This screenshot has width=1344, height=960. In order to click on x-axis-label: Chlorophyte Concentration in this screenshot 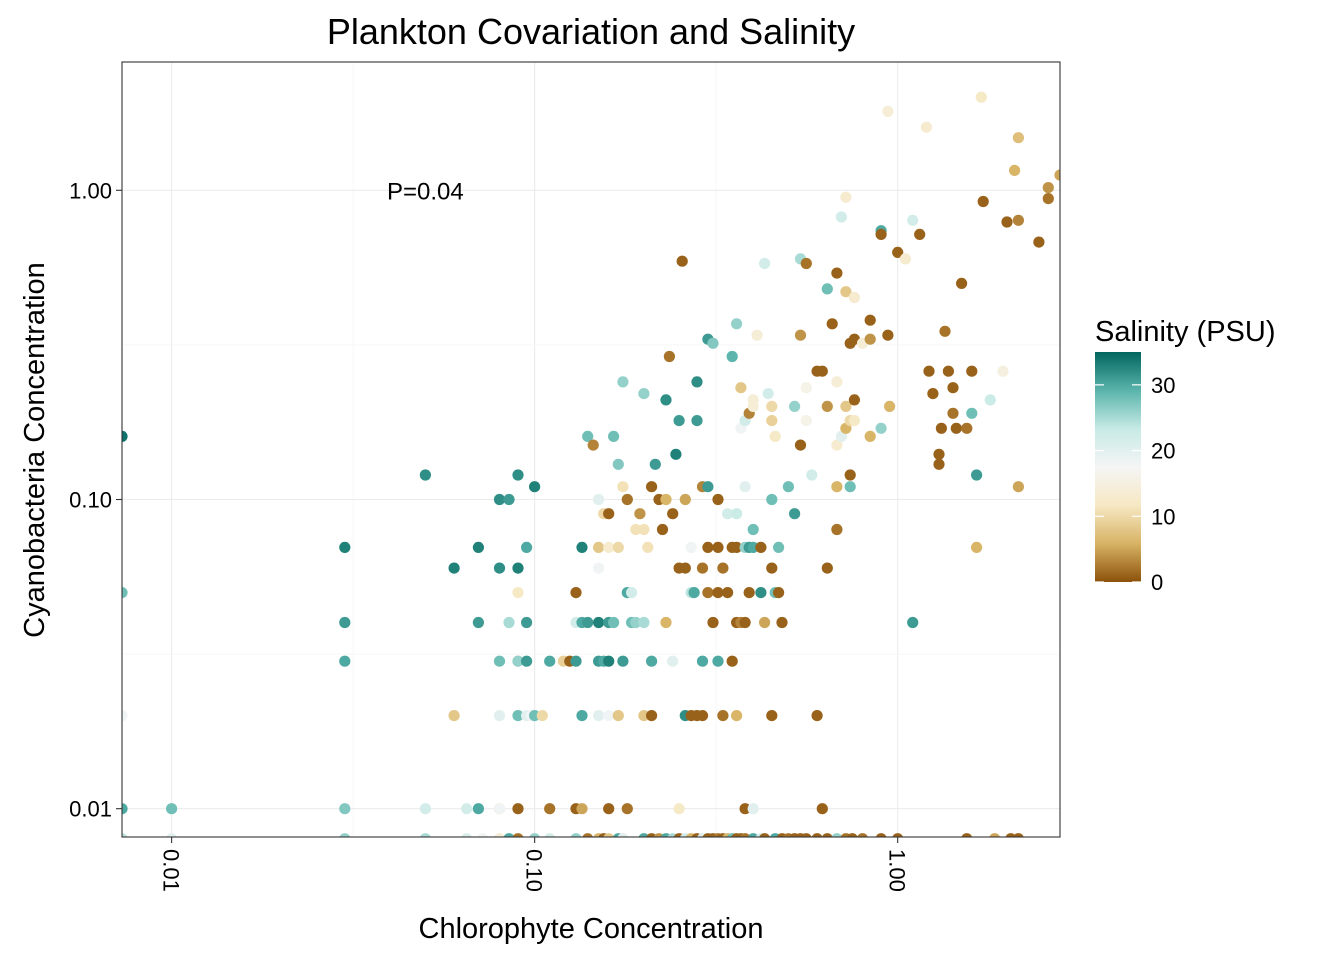, I will do `click(591, 929)`.